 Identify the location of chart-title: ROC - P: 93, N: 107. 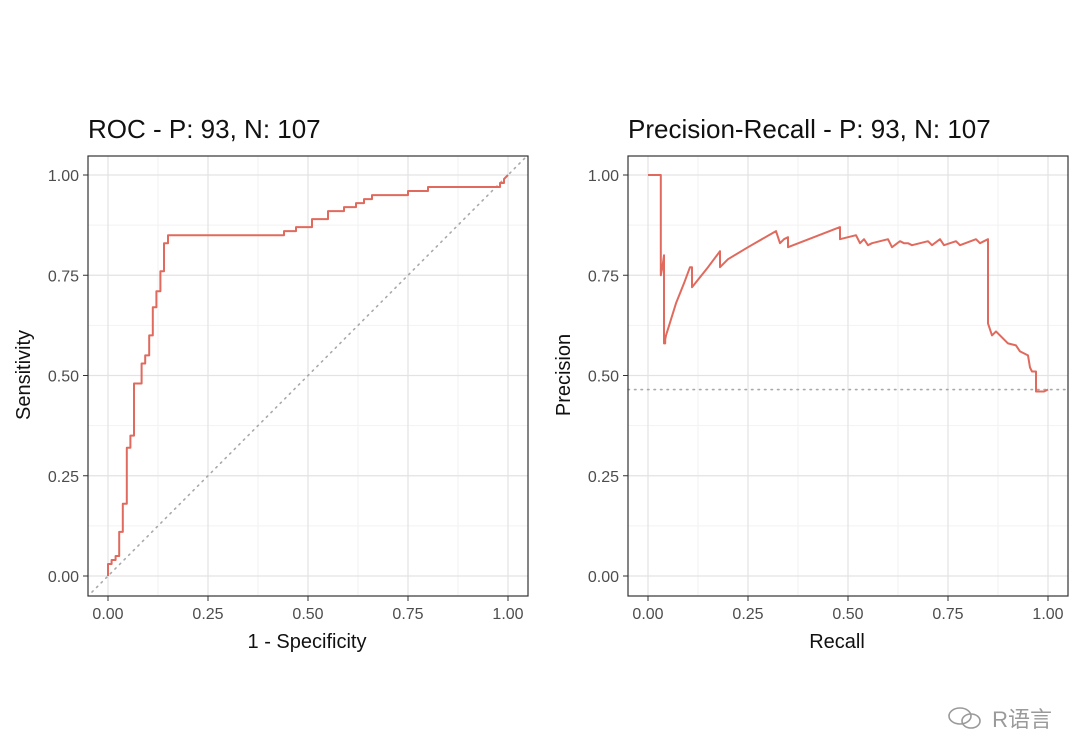
(204, 129).